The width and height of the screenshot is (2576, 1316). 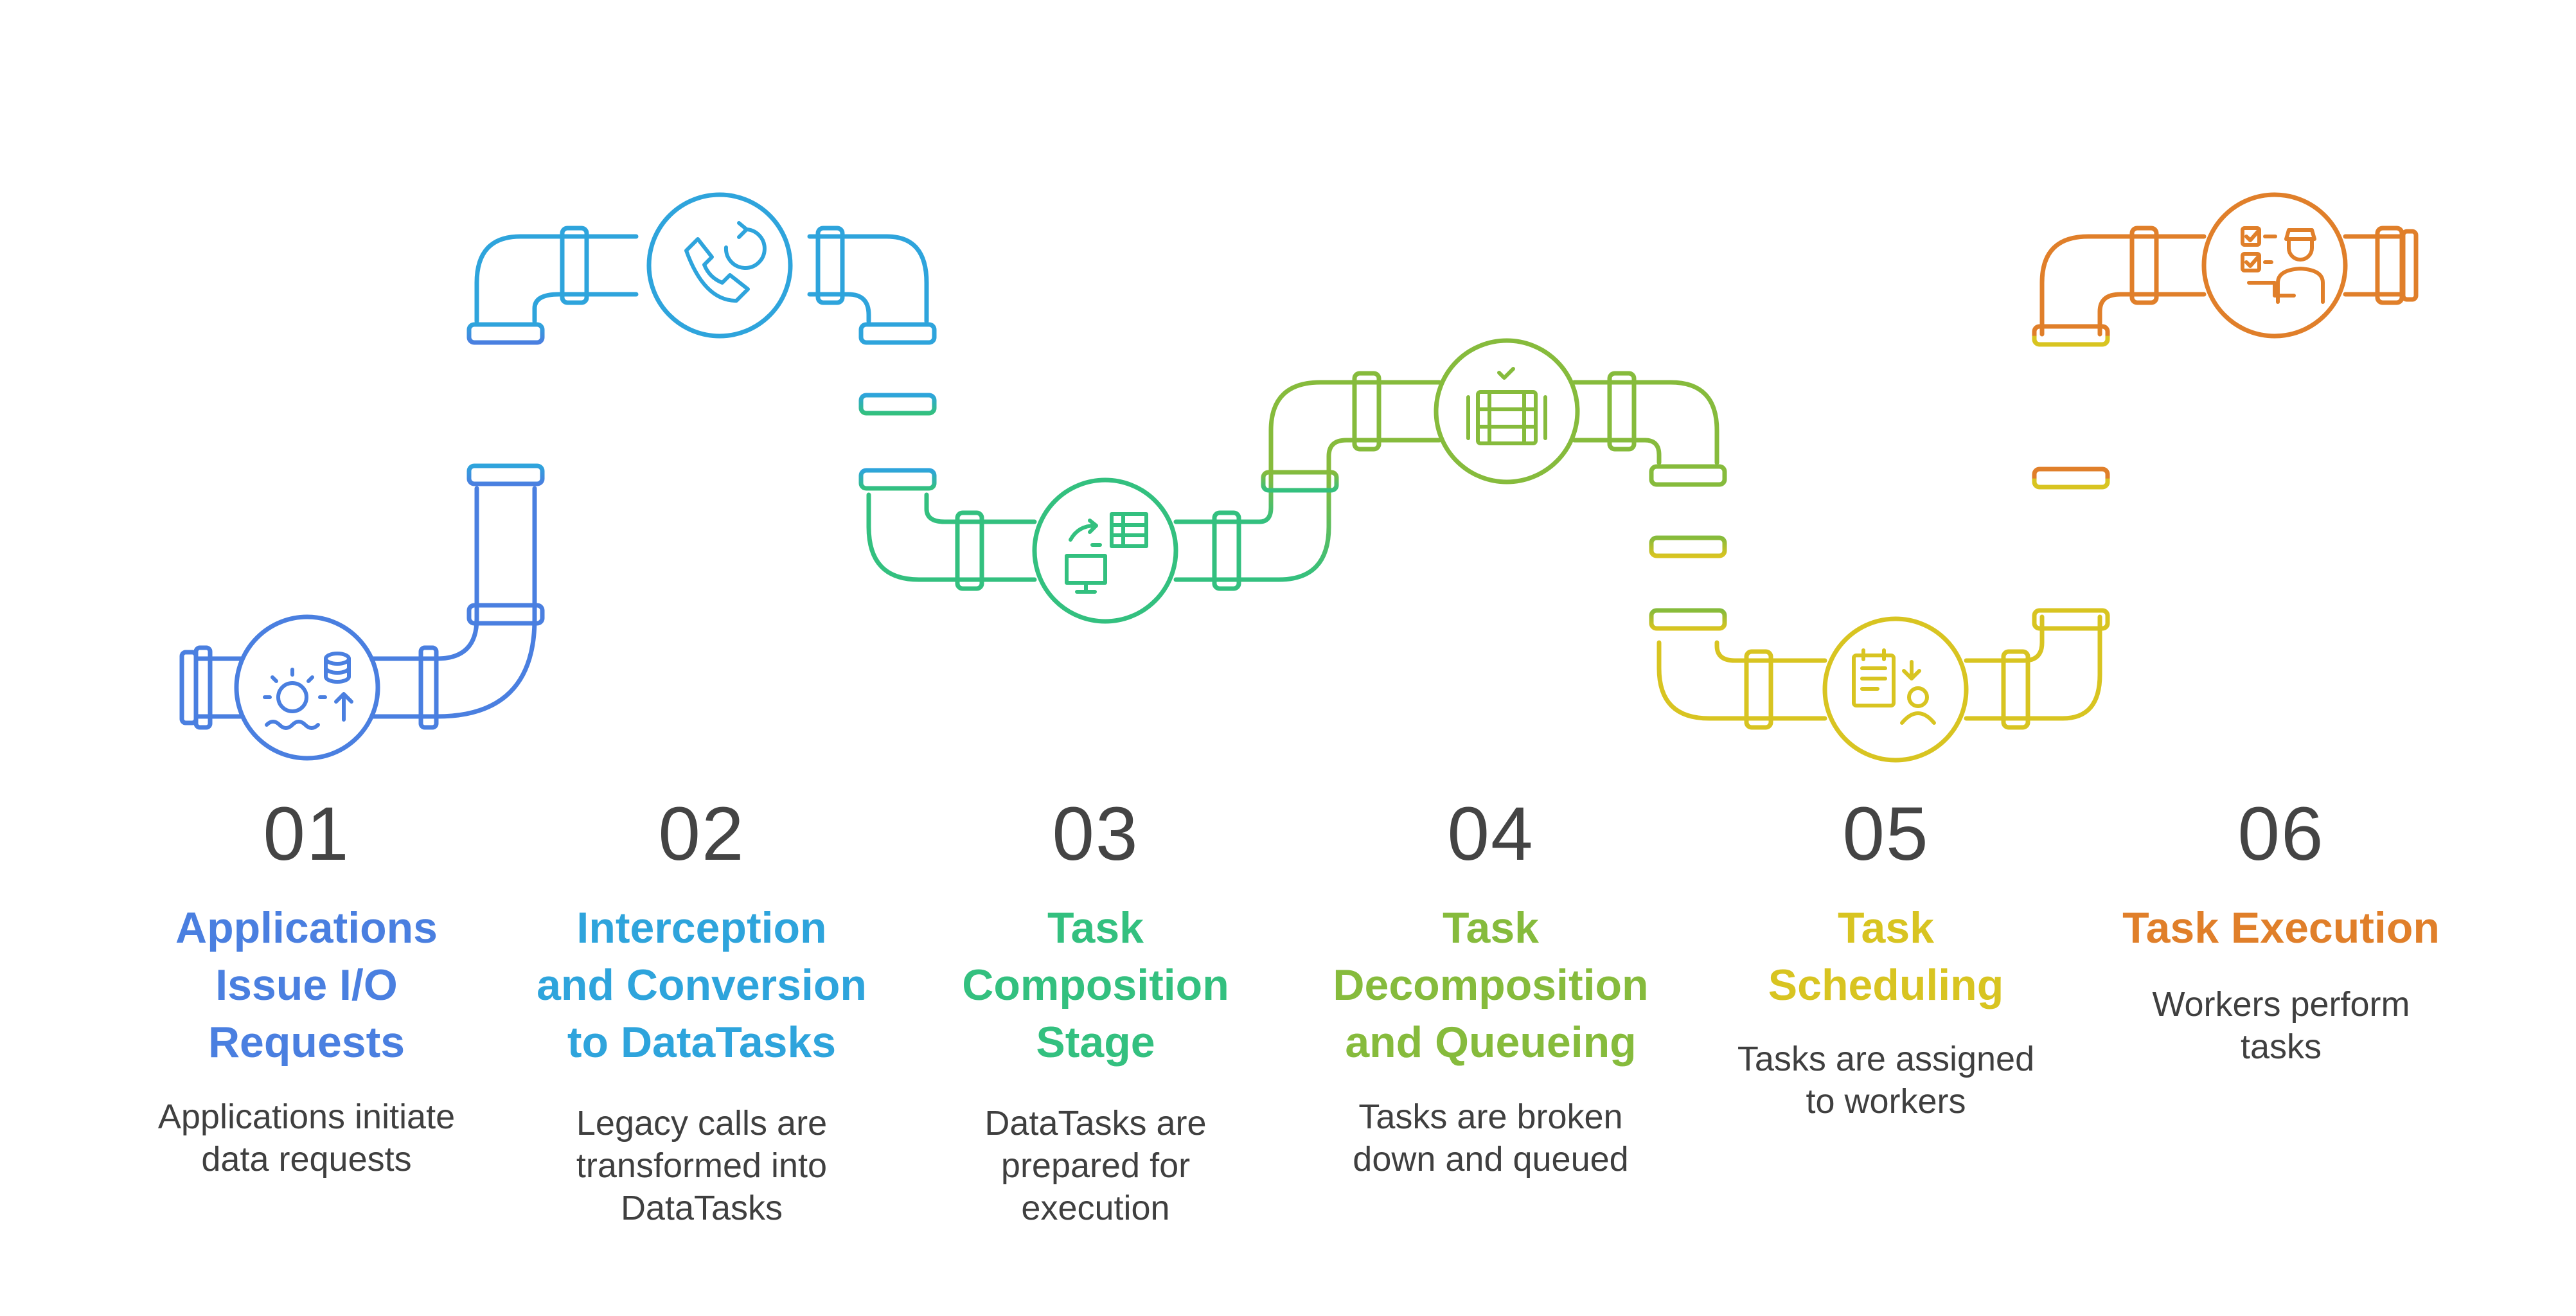 What do you see at coordinates (1491, 985) in the screenshot?
I see `stage-title: Task Decomposition and Queueing` at bounding box center [1491, 985].